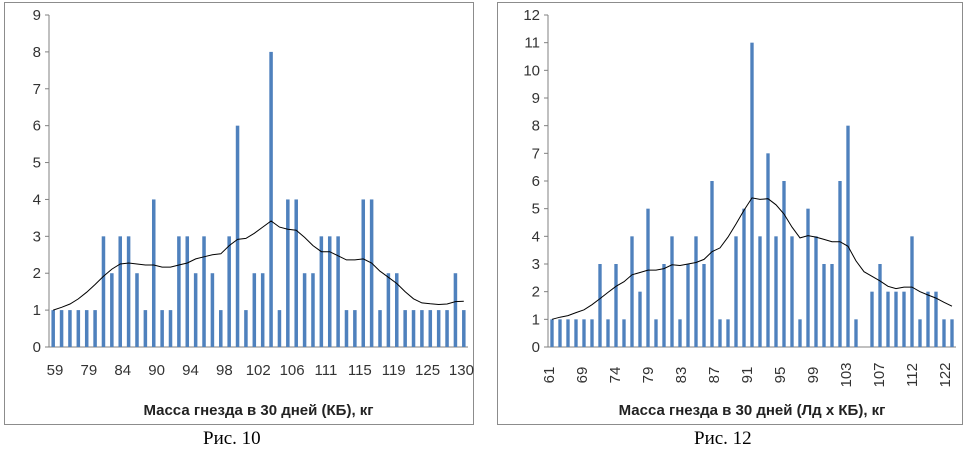 This screenshot has width=966, height=451. What do you see at coordinates (536, 126) in the screenshot?
I see `y-tick-label: 8` at bounding box center [536, 126].